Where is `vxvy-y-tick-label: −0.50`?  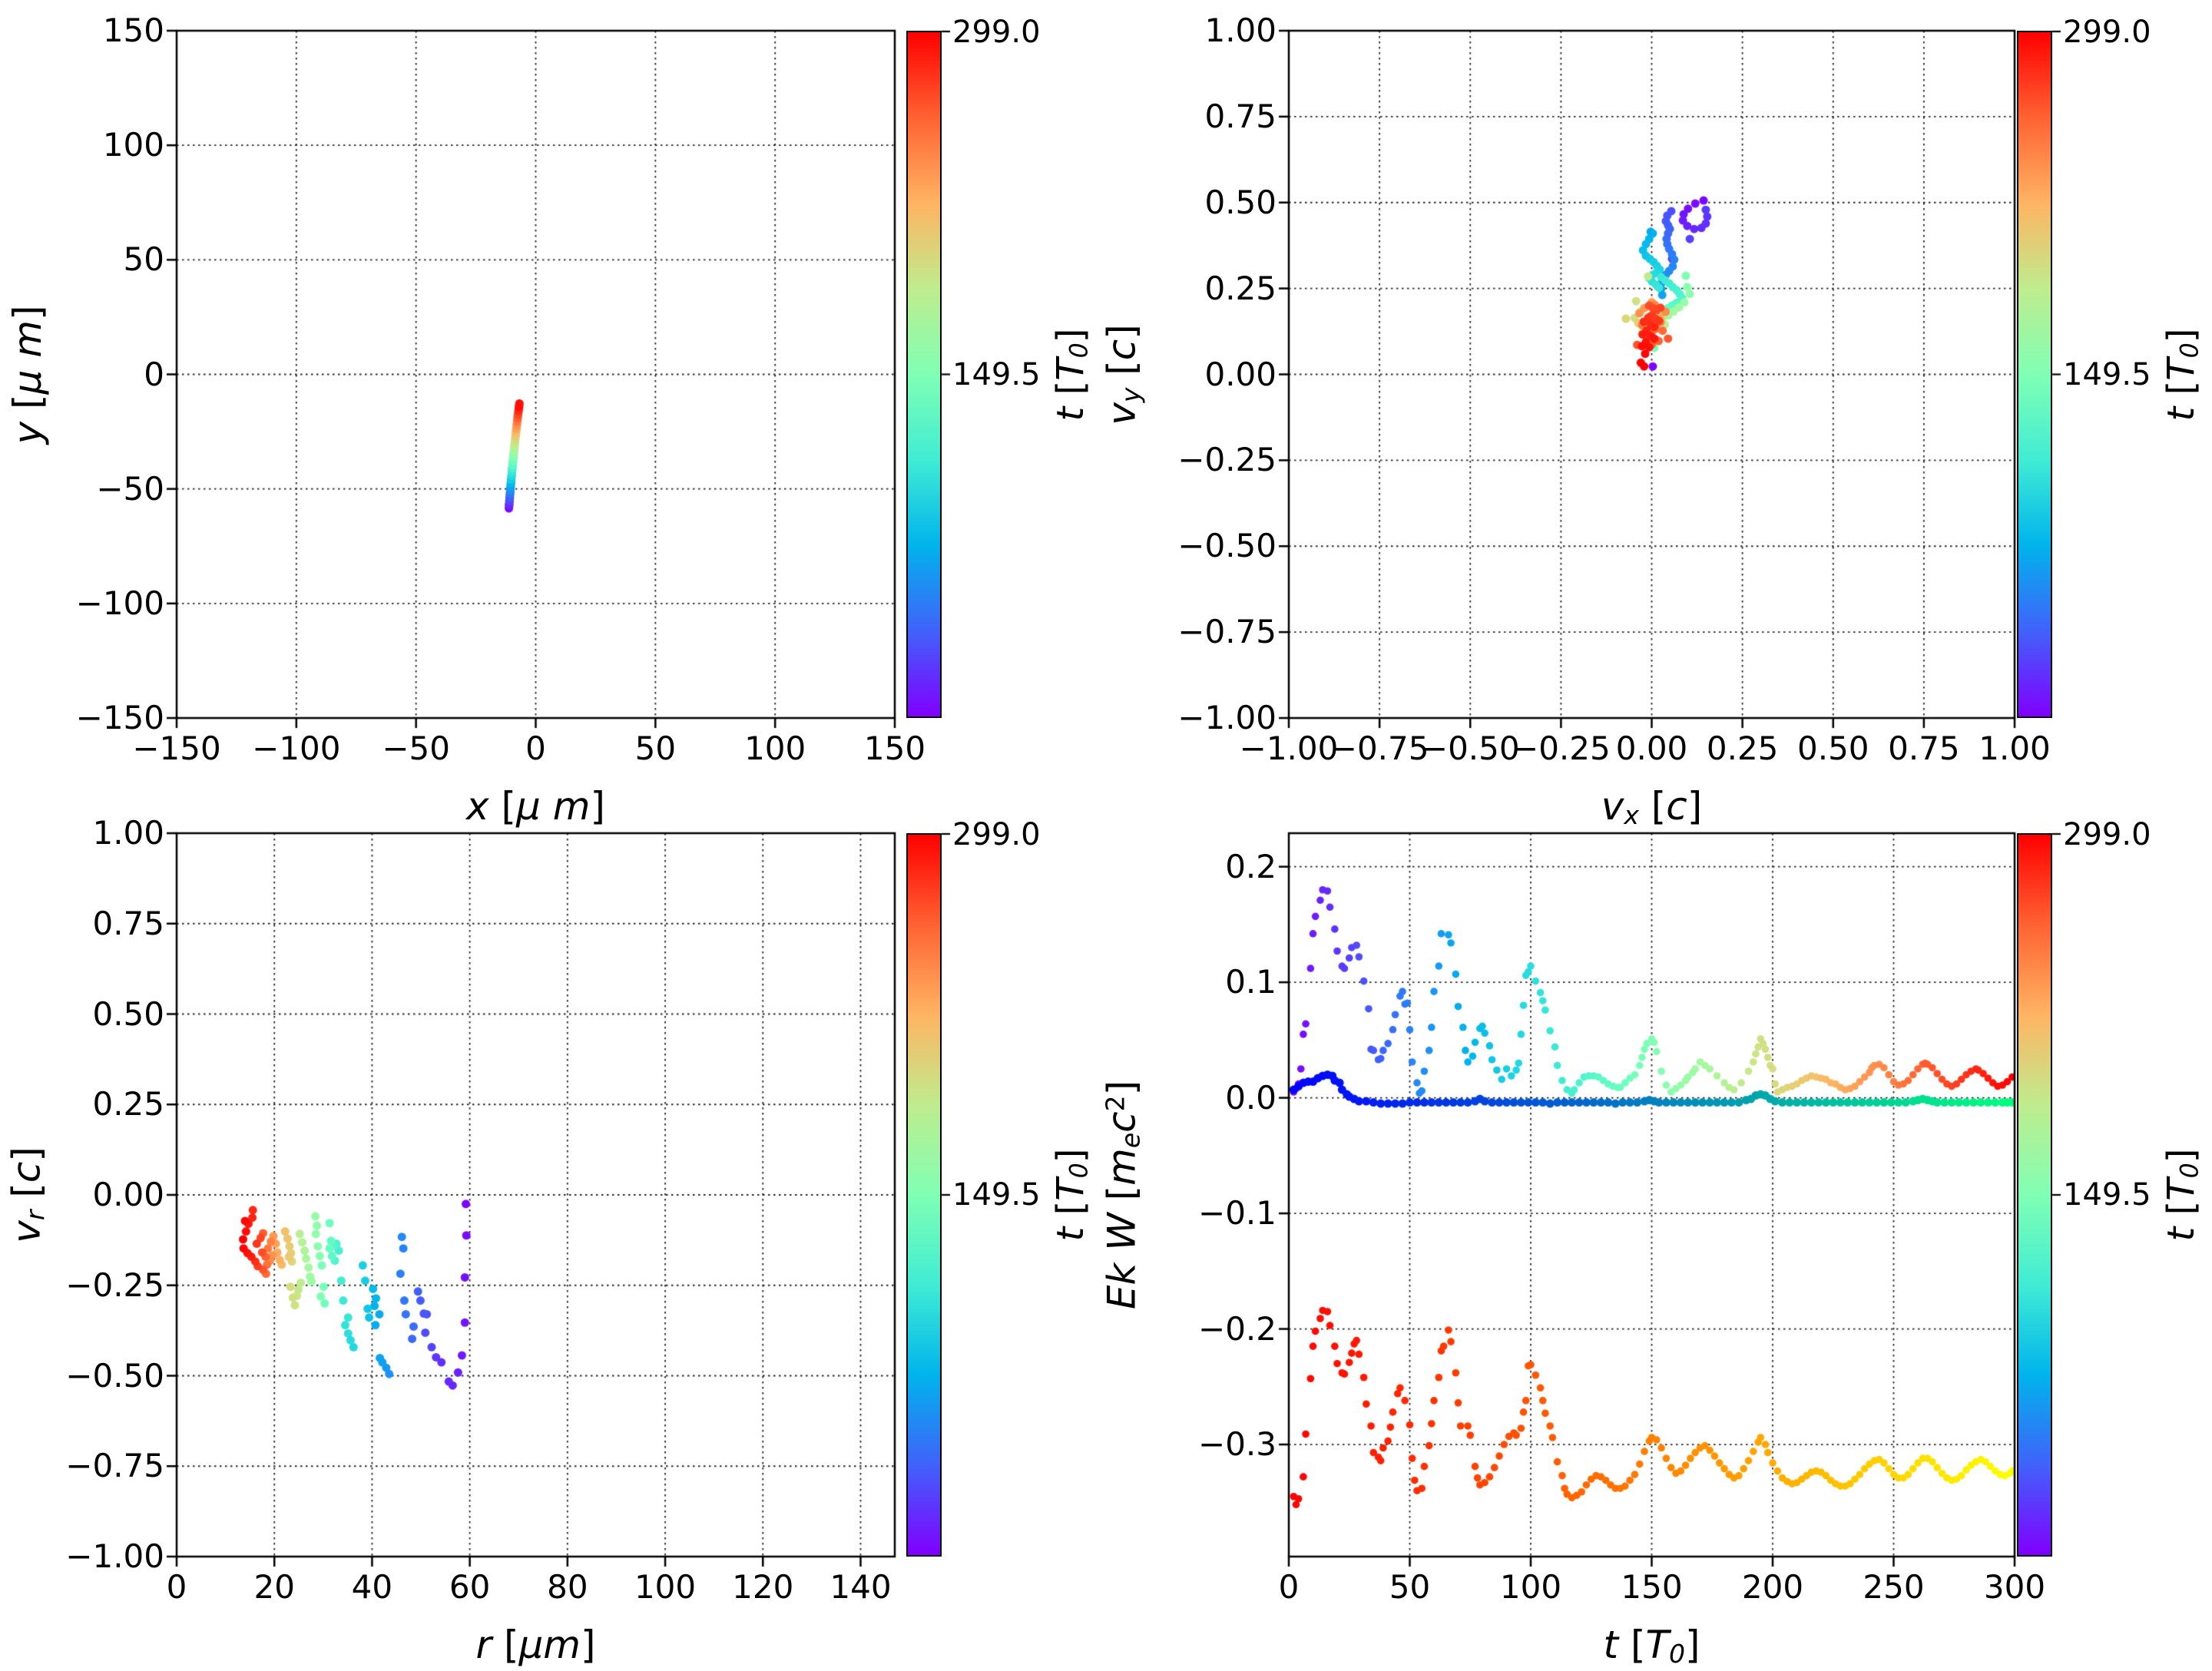
vxvy-y-tick-label: −0.50 is located at coordinates (1227, 546).